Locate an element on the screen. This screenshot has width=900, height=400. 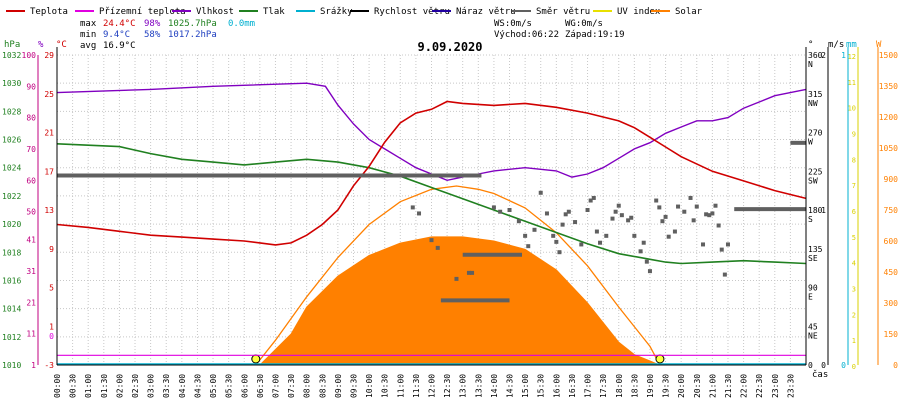
solar-tick-label: 750 is located at coordinates (891, 210).